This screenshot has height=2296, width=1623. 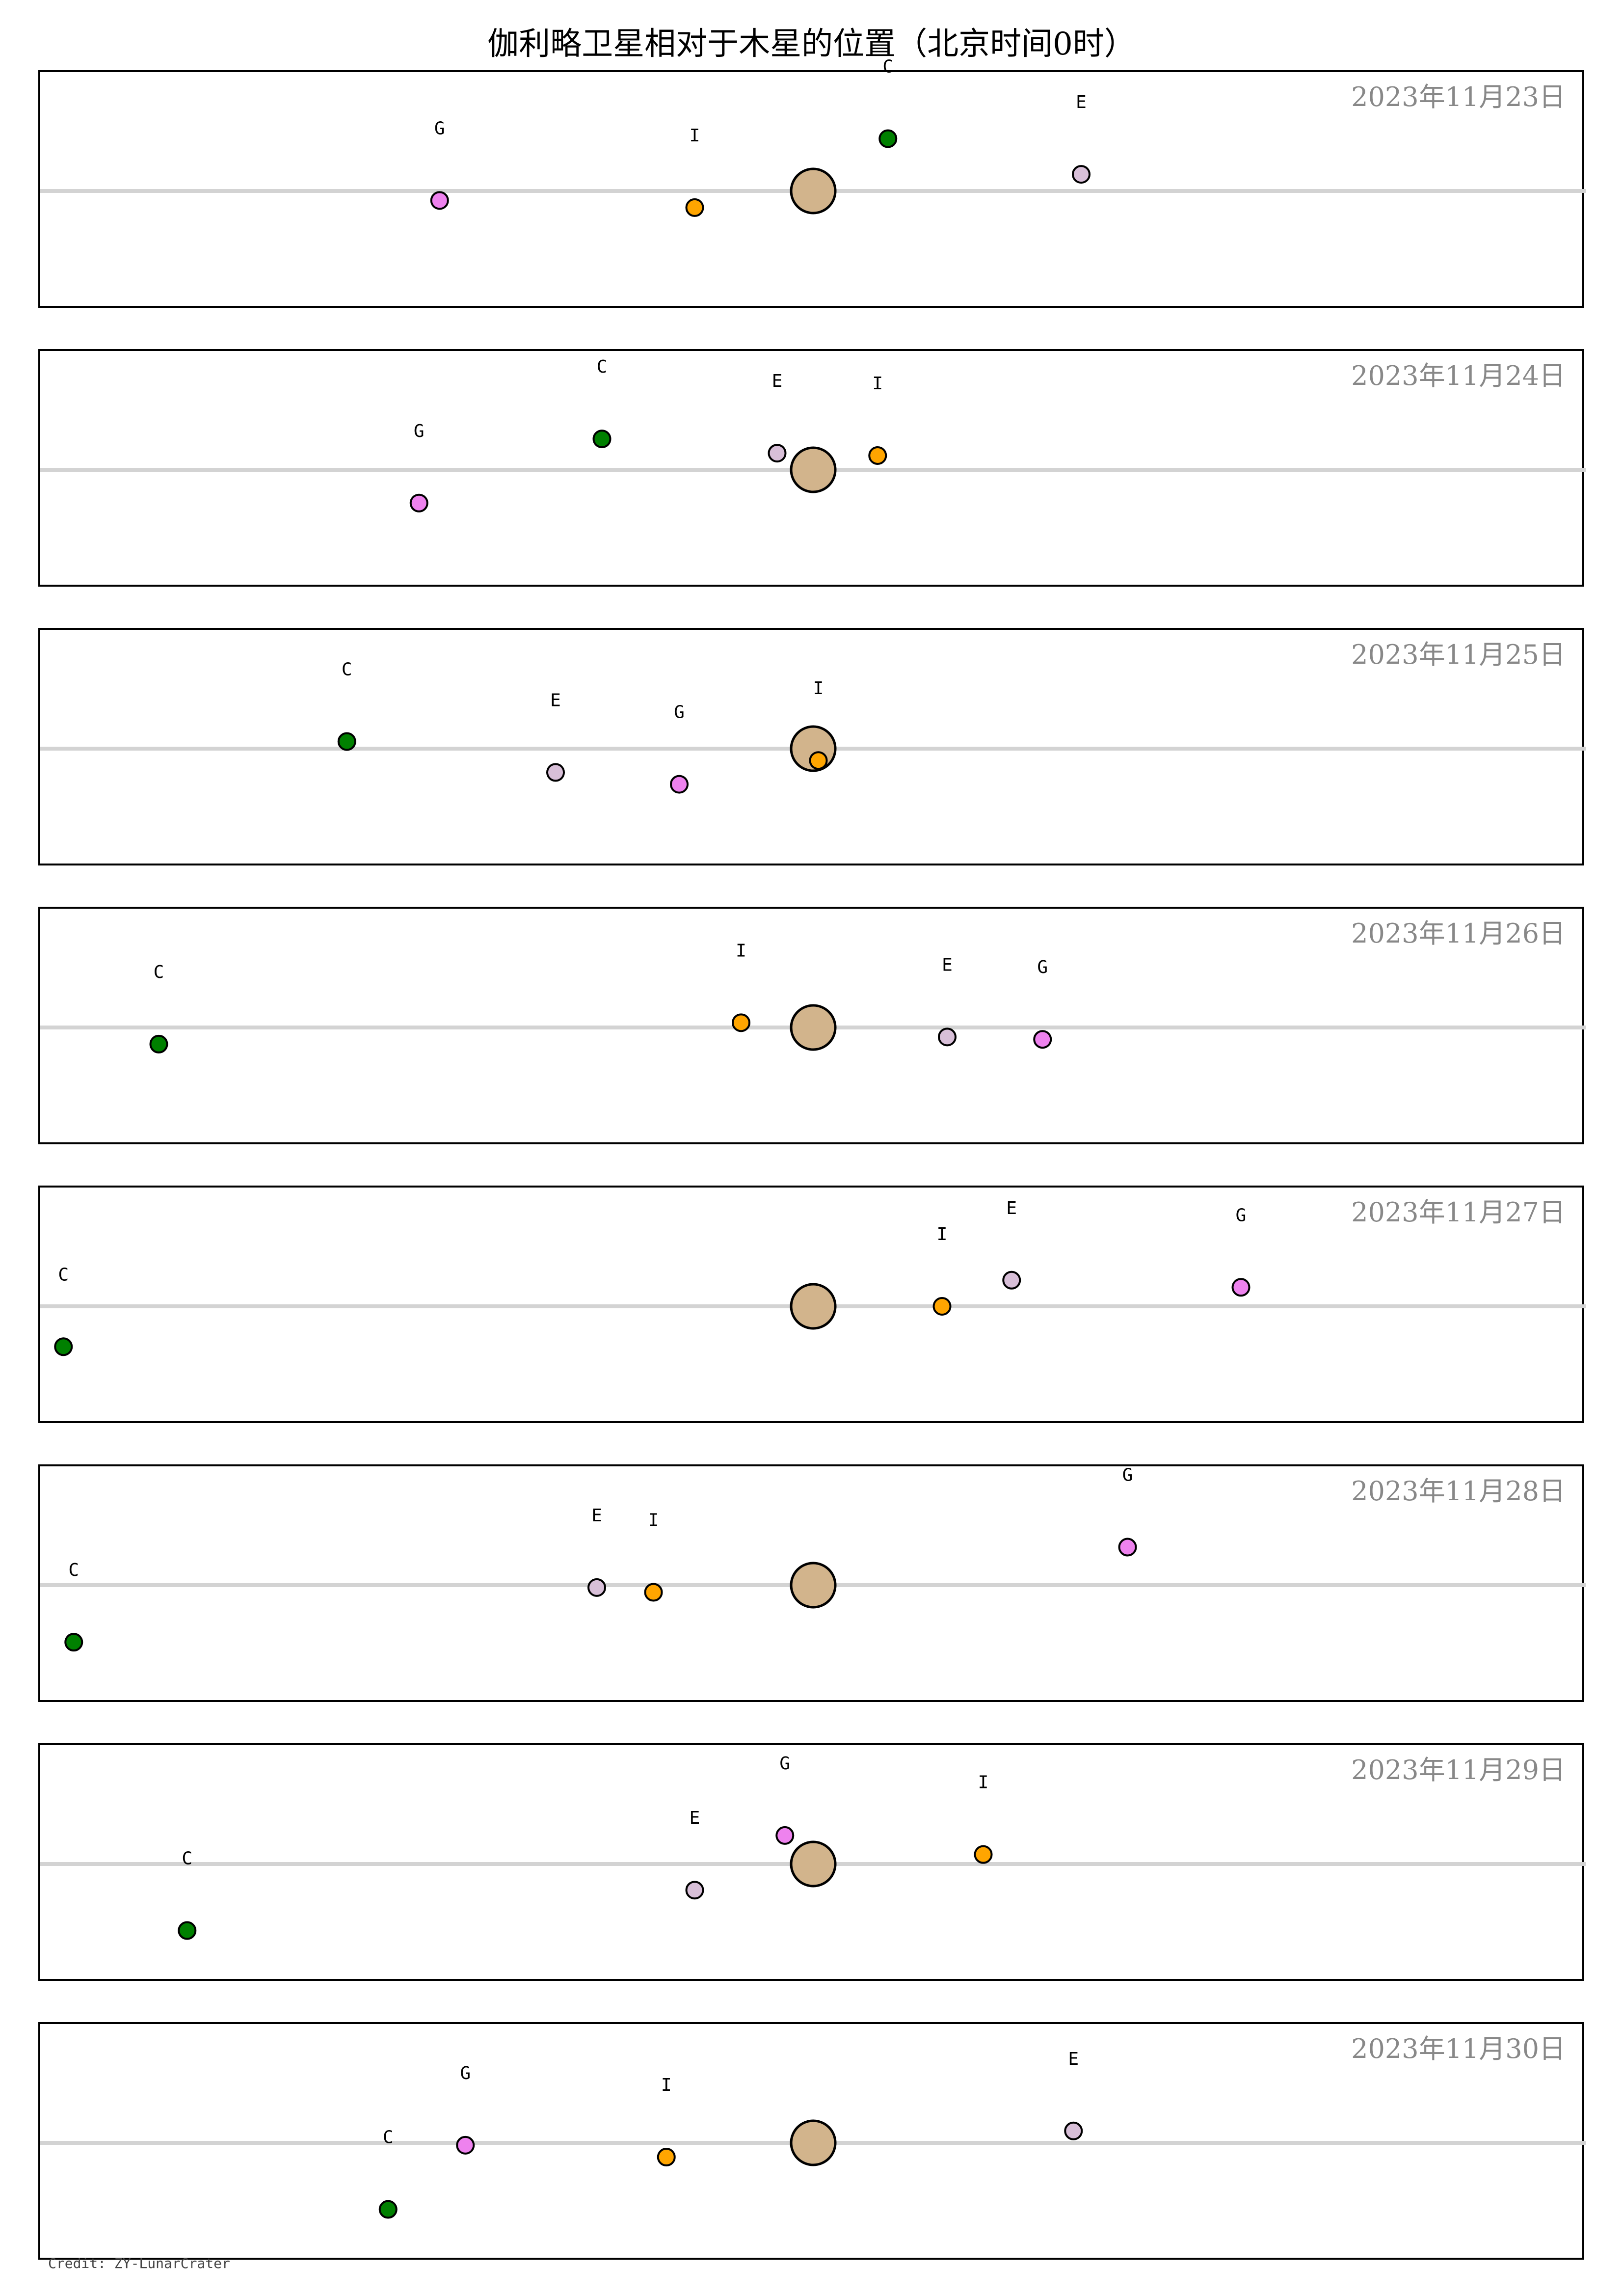 I want to click on panel-date: 2023年11月25日, so click(x=1458, y=654).